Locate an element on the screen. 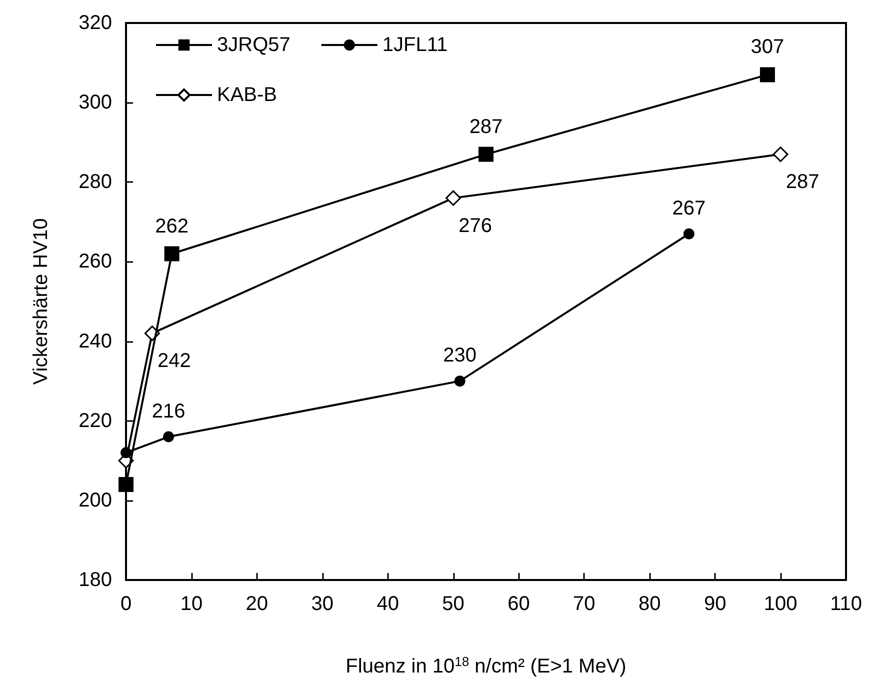 This screenshot has width=884, height=700. data-label: 276 is located at coordinates (475, 225).